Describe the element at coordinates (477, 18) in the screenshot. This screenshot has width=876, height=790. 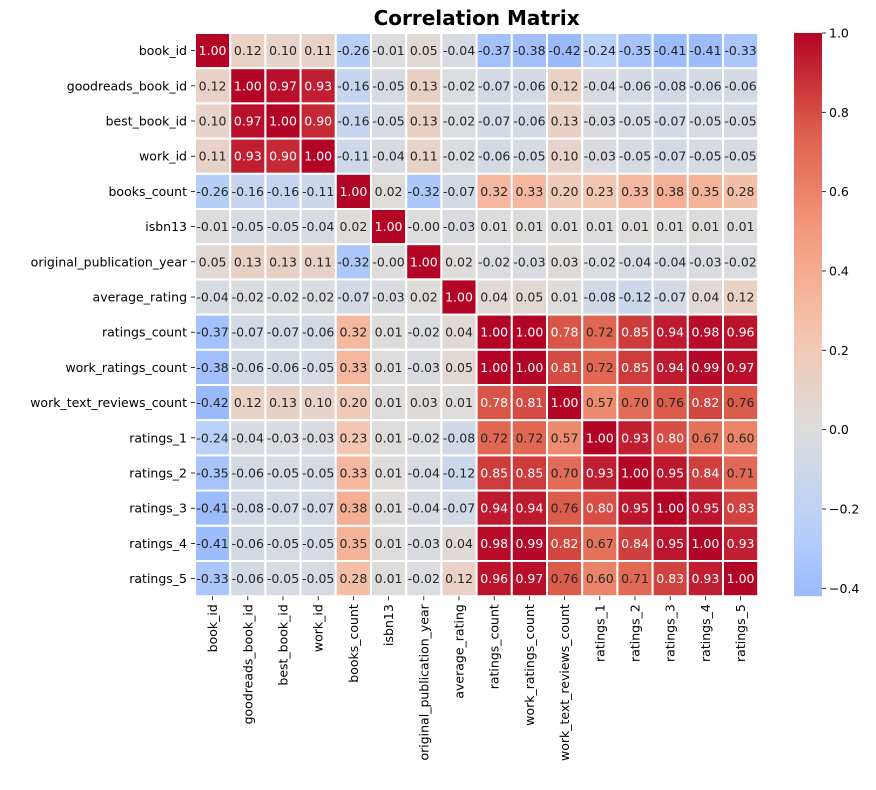
I see `chart-title: Correlation Matrix` at that location.